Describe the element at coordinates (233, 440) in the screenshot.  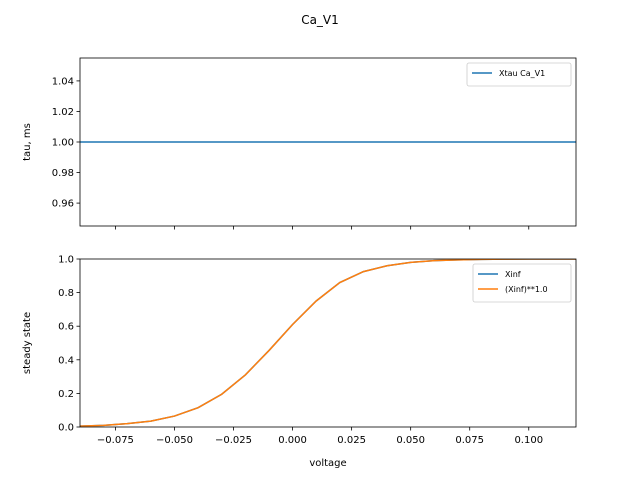
I see `x-tick-label: −0.025` at that location.